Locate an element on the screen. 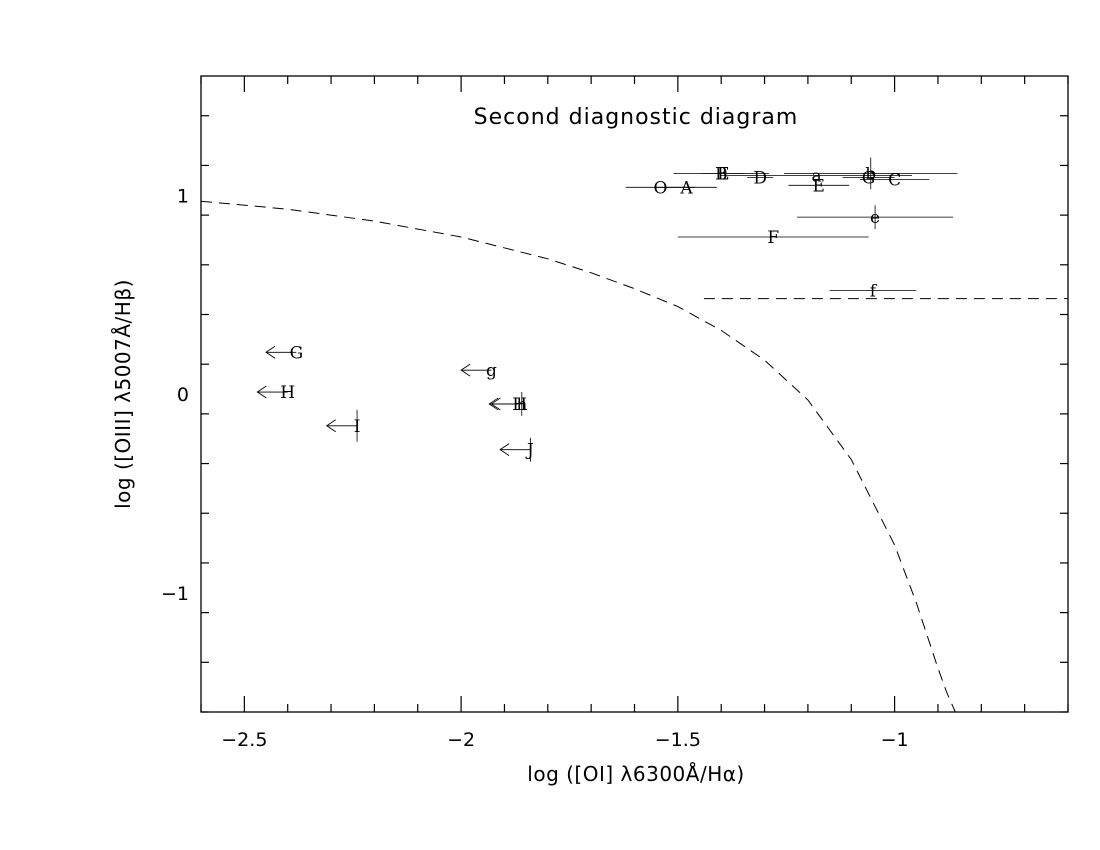 The image size is (1100, 850). point-label: I is located at coordinates (357, 427).